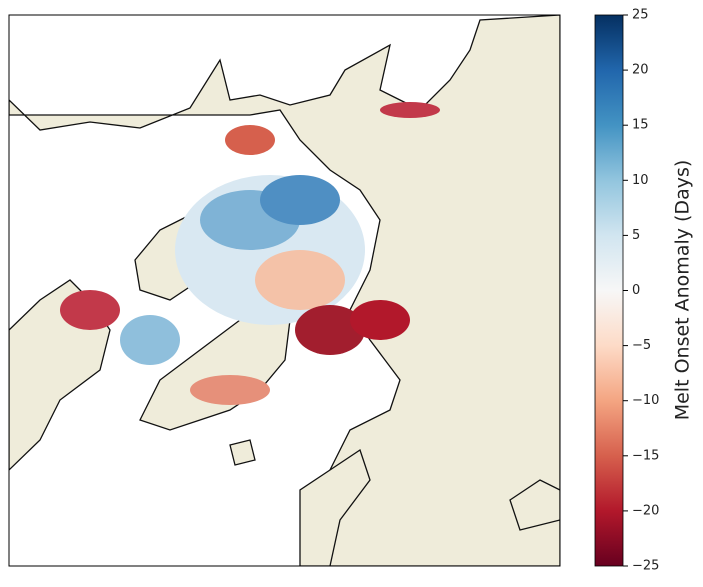 This screenshot has width=703, height=587. I want to click on colorbar-tick-label: −25, so click(645, 566).